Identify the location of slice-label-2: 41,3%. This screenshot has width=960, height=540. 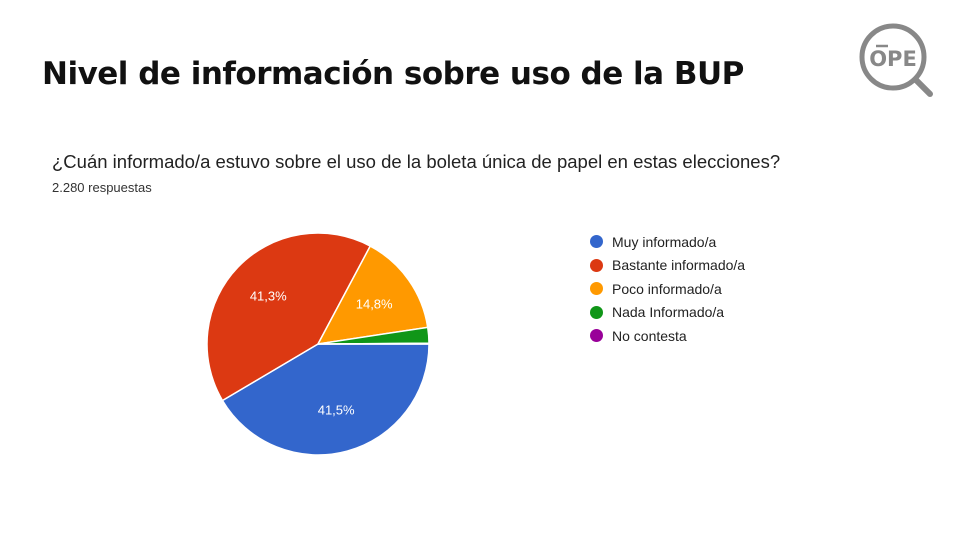
(268, 295).